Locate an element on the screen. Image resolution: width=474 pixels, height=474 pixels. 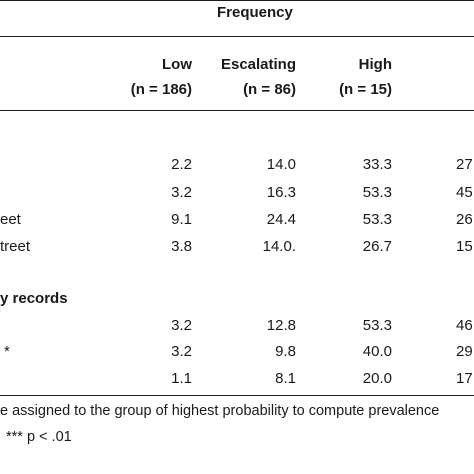
cell-escalating: 24.4 is located at coordinates (281, 219).